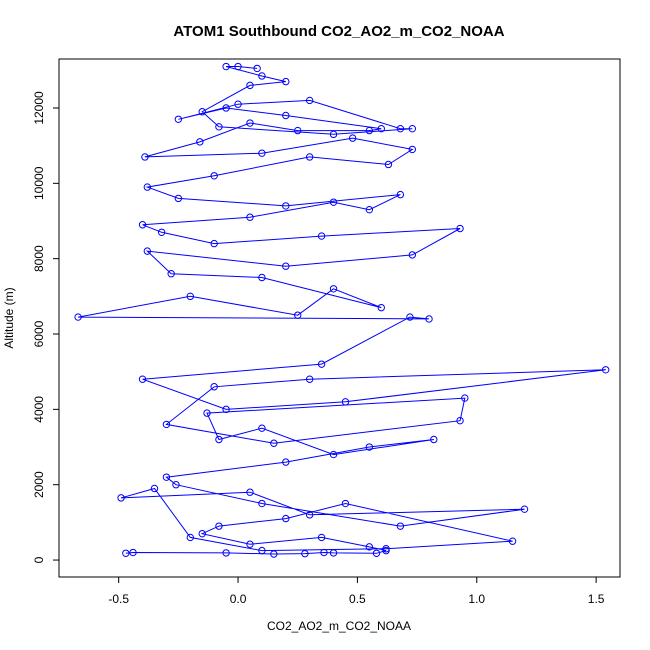  I want to click on x-tick-label: 1.0, so click(476, 599).